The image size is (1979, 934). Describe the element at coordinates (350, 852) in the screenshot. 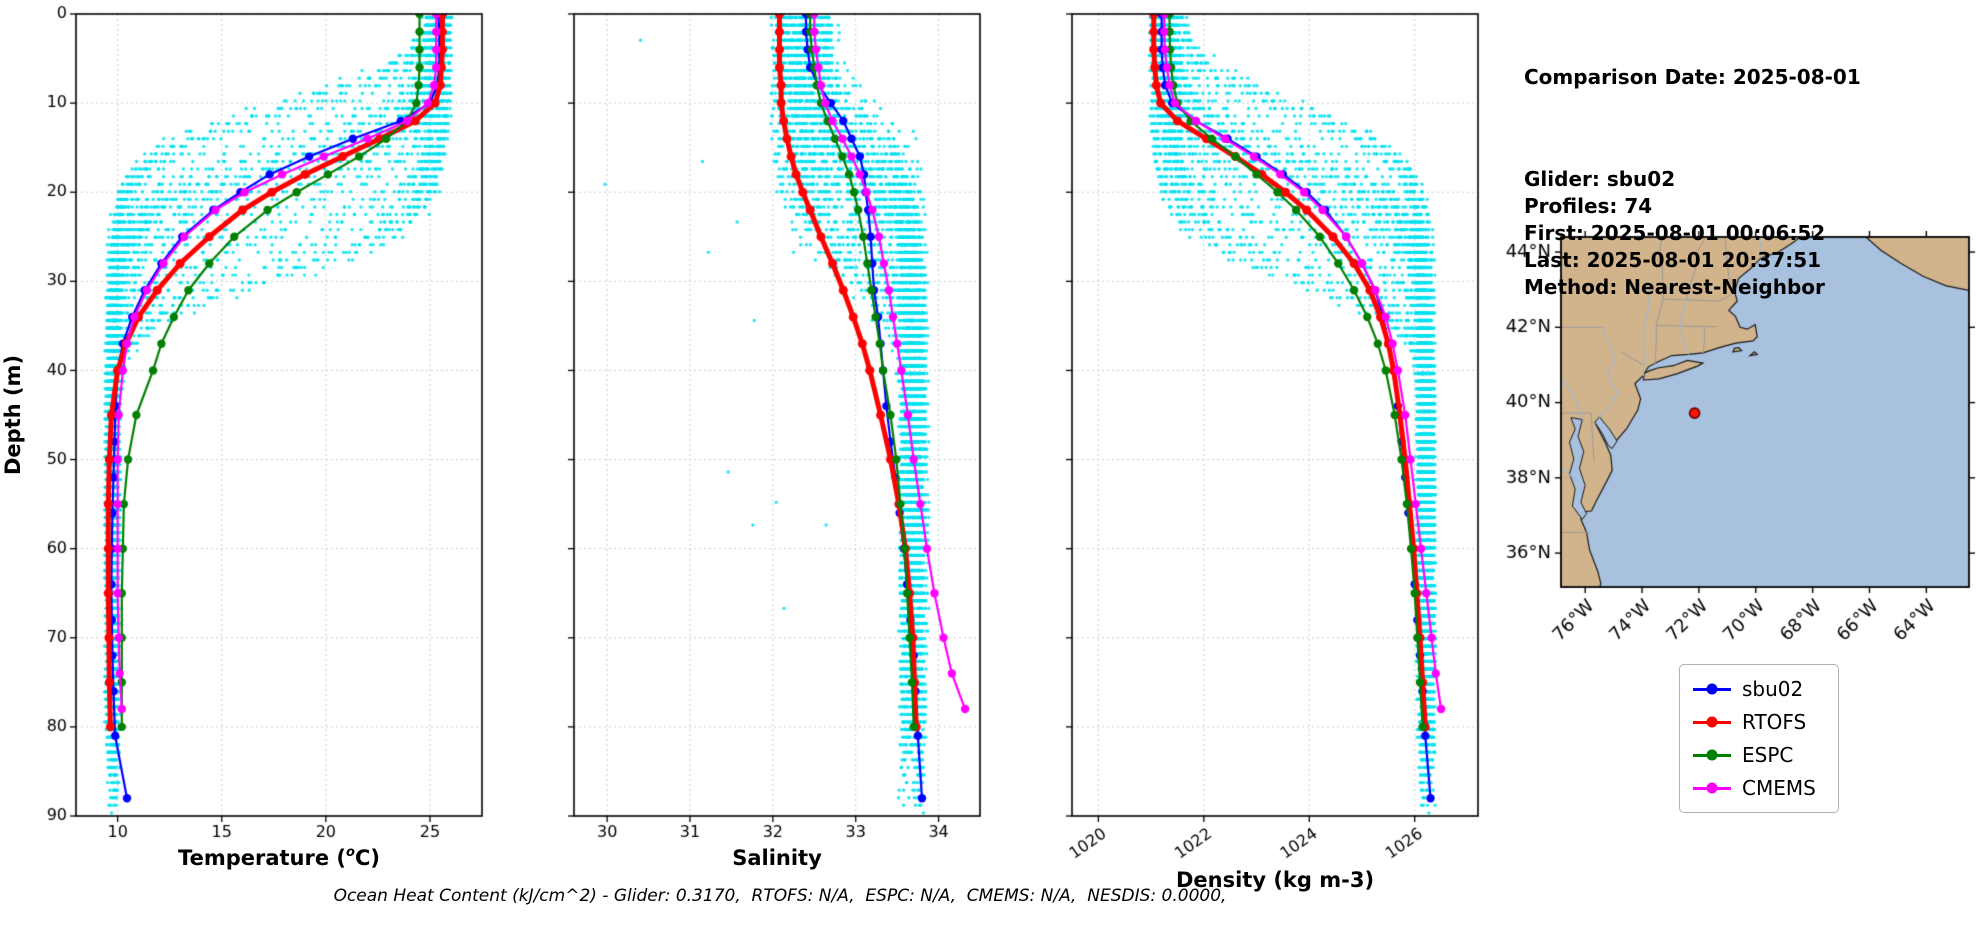

I see `degree-superscript: o` at that location.